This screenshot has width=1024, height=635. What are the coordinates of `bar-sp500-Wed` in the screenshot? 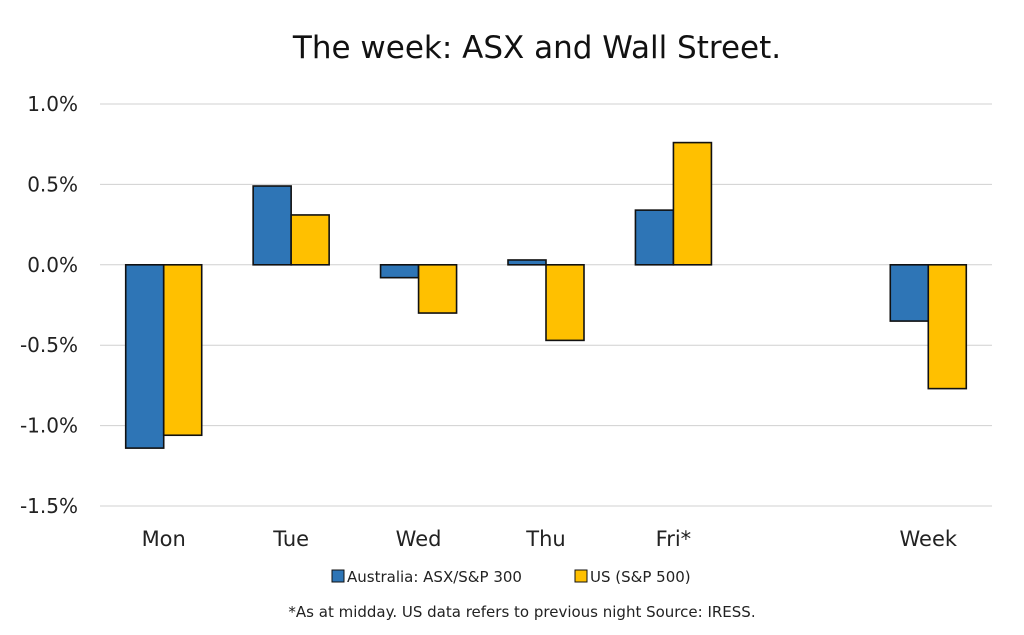 It's located at (437, 288).